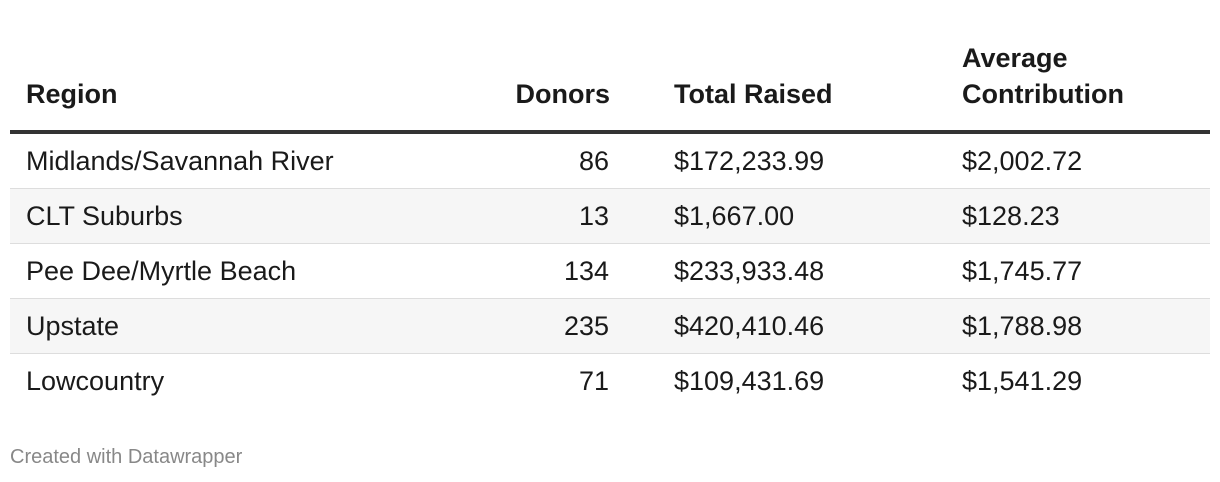  Describe the element at coordinates (1054, 326) in the screenshot. I see `cell-average-contribution: $1,788.98` at that location.